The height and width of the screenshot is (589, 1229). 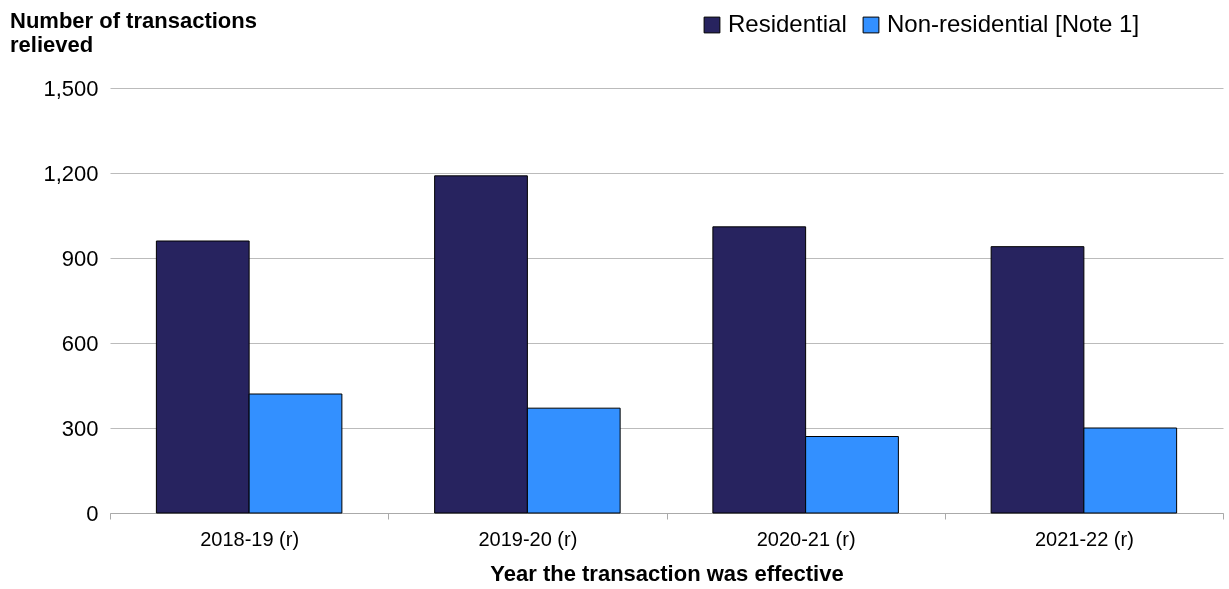 What do you see at coordinates (1013, 23) in the screenshot?
I see `legend-label: Non-residential [Note 1]` at bounding box center [1013, 23].